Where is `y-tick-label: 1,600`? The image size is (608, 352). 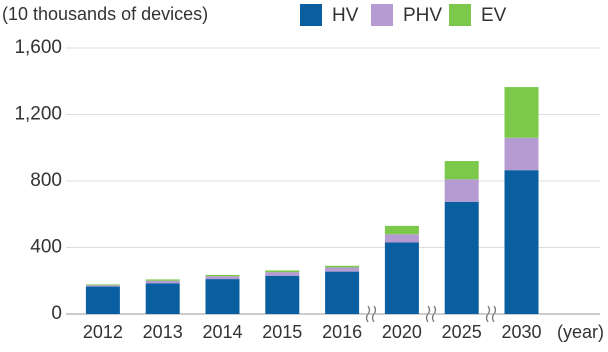
y-tick-label: 1,600 is located at coordinates (38, 47).